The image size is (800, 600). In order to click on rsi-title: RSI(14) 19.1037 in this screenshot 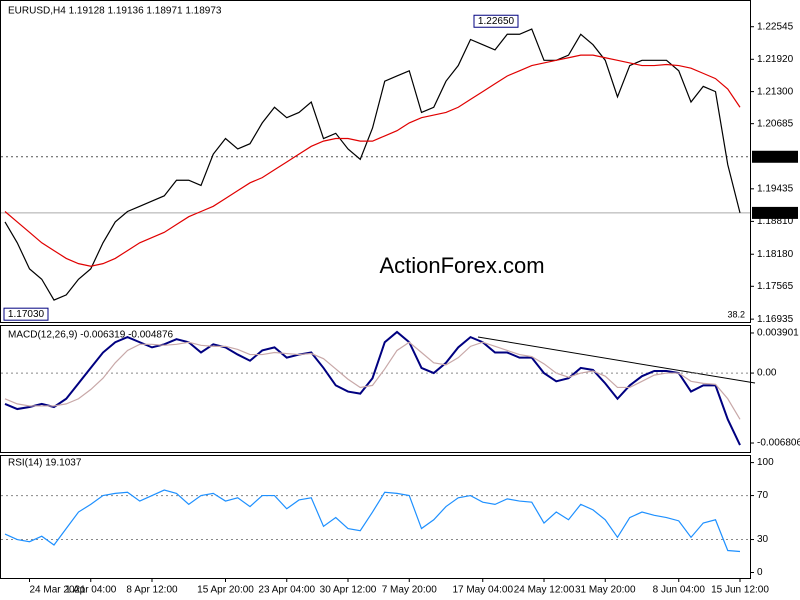, I will do `click(45, 463)`.